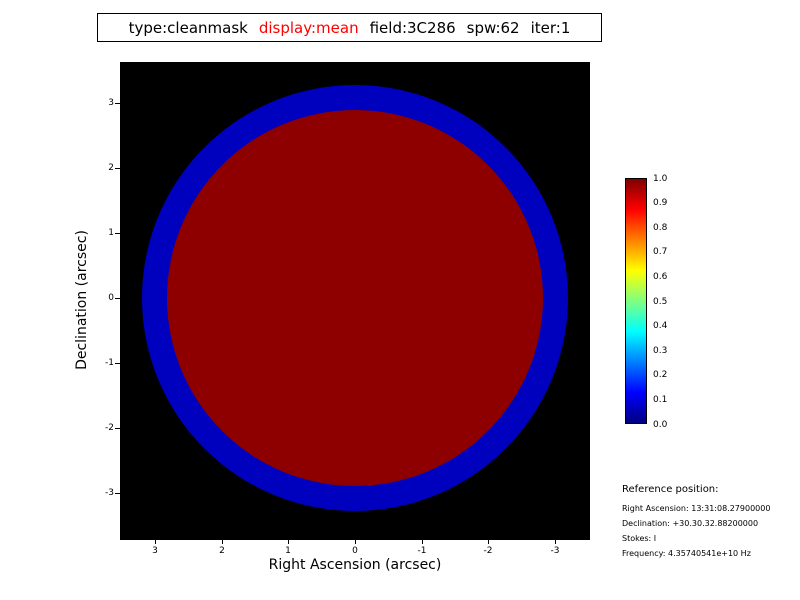  What do you see at coordinates (109, 428) in the screenshot?
I see `y-tick-label: -2` at bounding box center [109, 428].